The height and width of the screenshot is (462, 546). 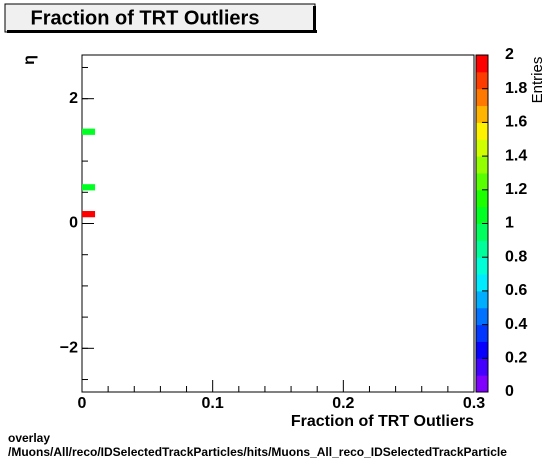 What do you see at coordinates (29, 60) in the screenshot?
I see `y-axis-label: η` at bounding box center [29, 60].